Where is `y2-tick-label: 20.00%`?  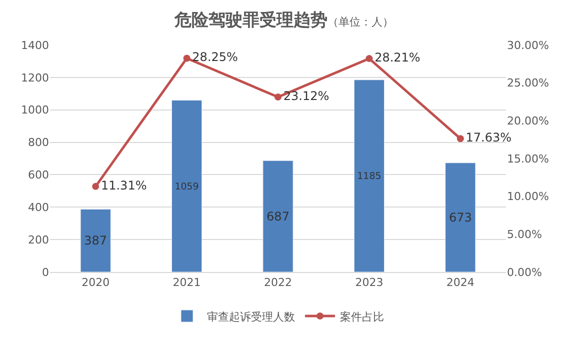 y2-tick-label: 20.00% is located at coordinates (528, 121).